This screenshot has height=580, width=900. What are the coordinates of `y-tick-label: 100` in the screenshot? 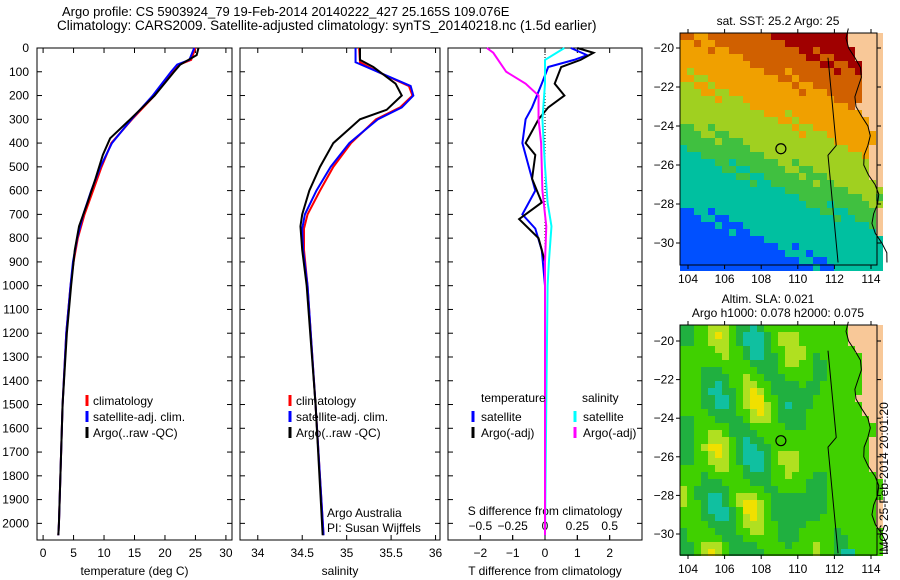 It's located at (19, 72).